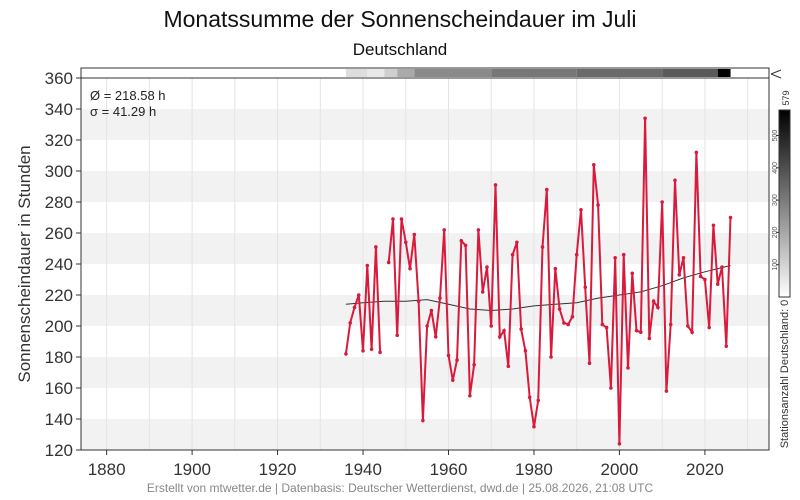 The image size is (800, 500). Describe the element at coordinates (59, 233) in the screenshot. I see `y-tick-label: 260` at that location.